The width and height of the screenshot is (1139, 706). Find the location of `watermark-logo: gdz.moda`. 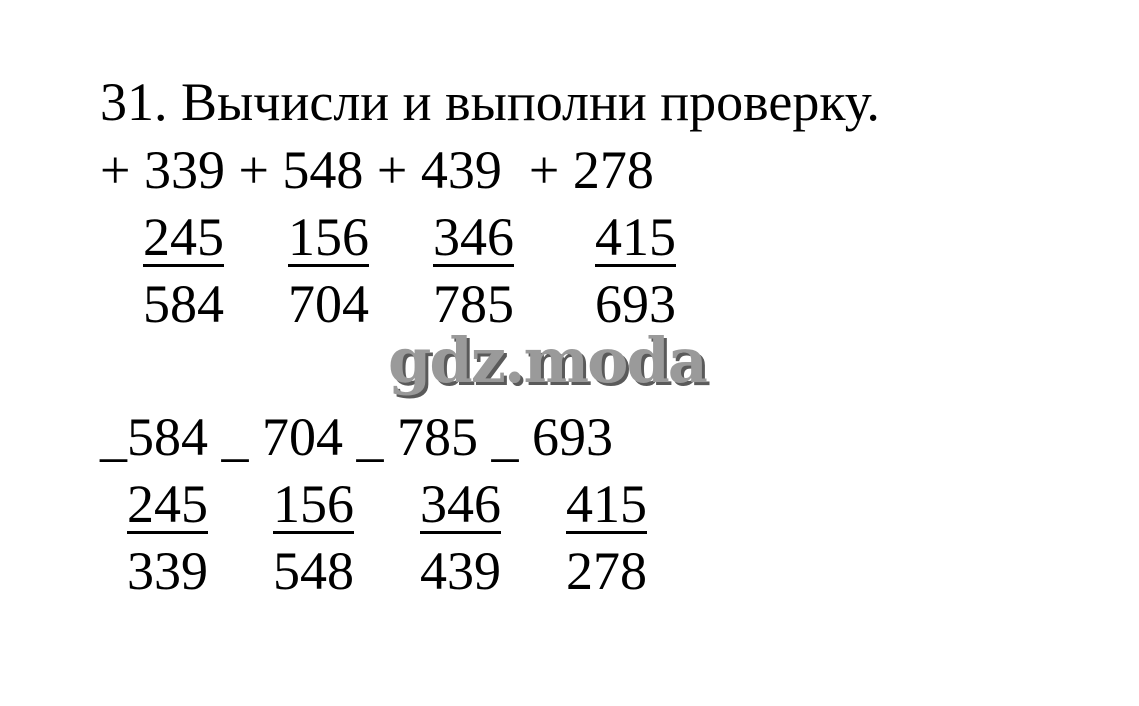

watermark-logo: gdz.moda is located at coordinates (548, 360).